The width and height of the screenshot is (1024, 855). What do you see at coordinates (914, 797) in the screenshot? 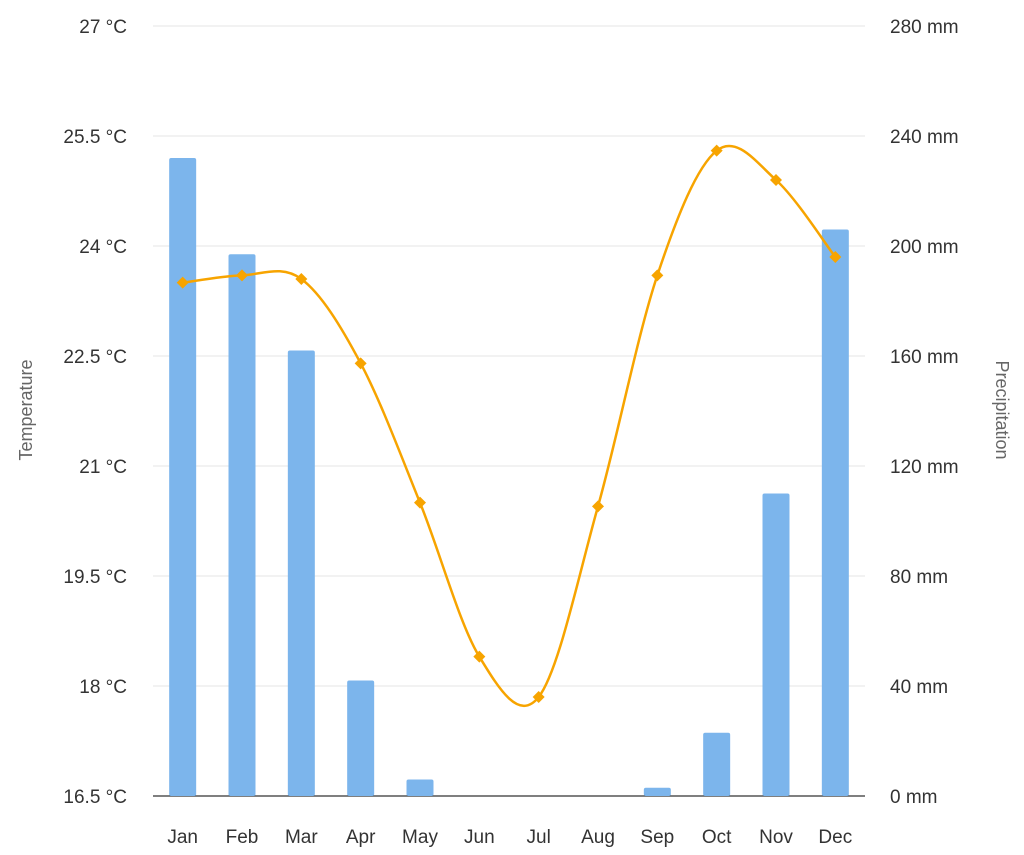
I see `right-tick-label: 0 mm` at bounding box center [914, 797].